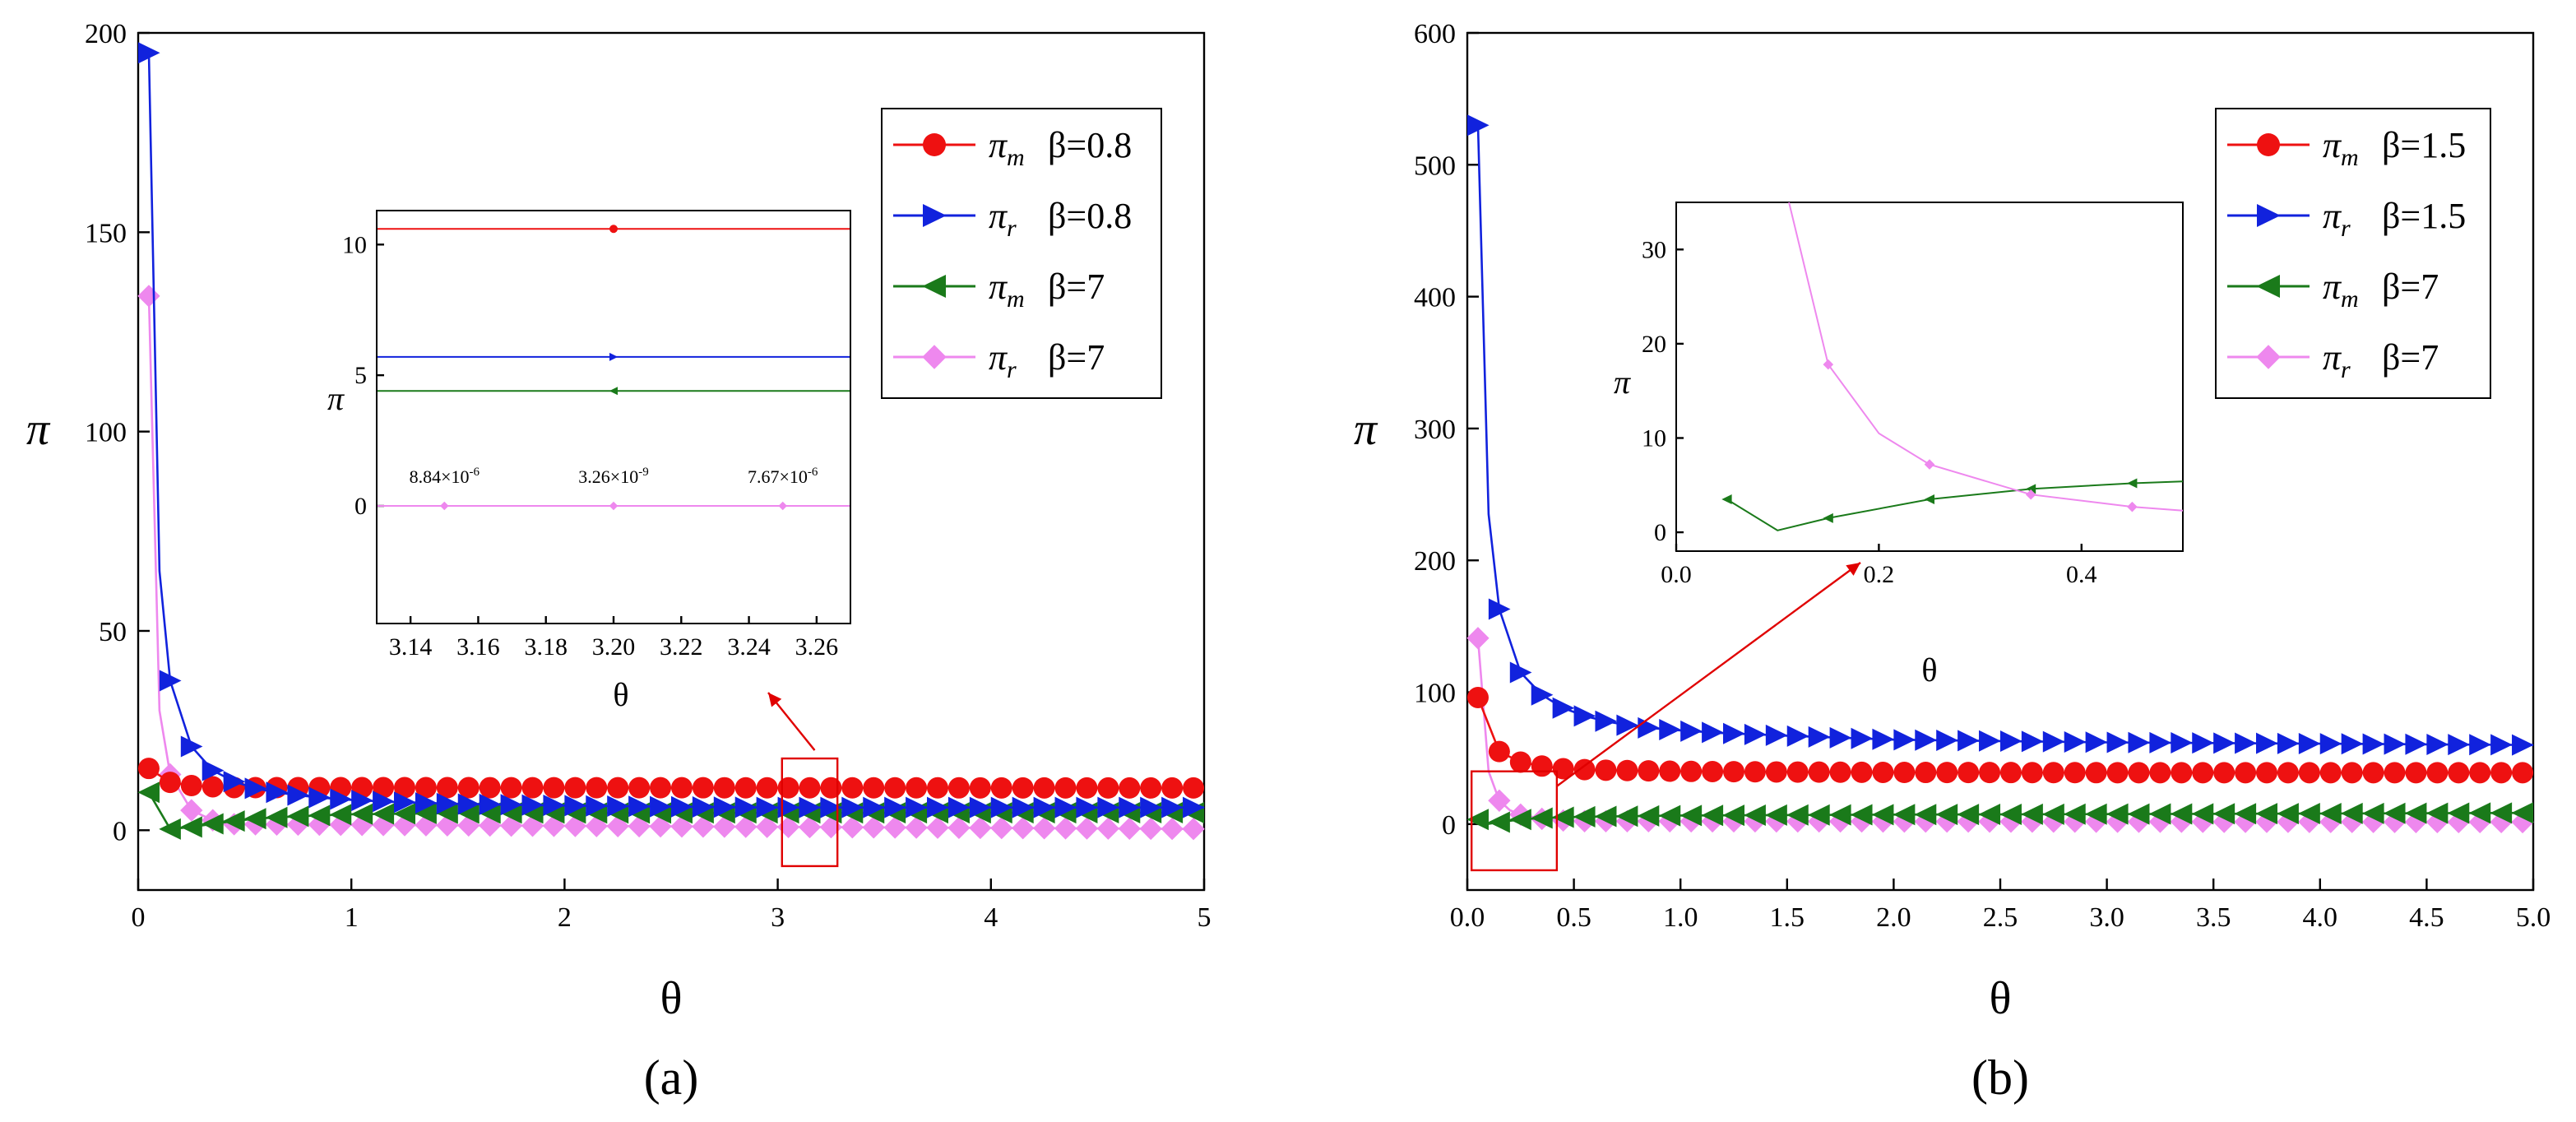  I want to click on y-tick-label: 100, so click(106, 433).